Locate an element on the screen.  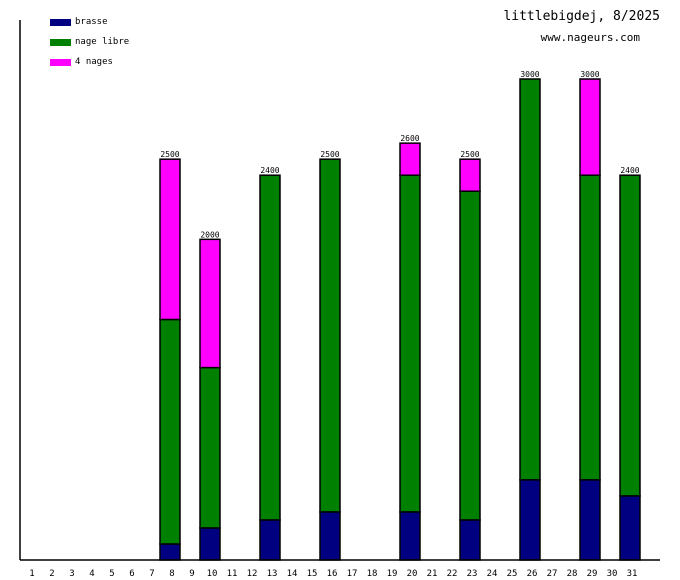
x-tick-label: 12 is located at coordinates (252, 574).